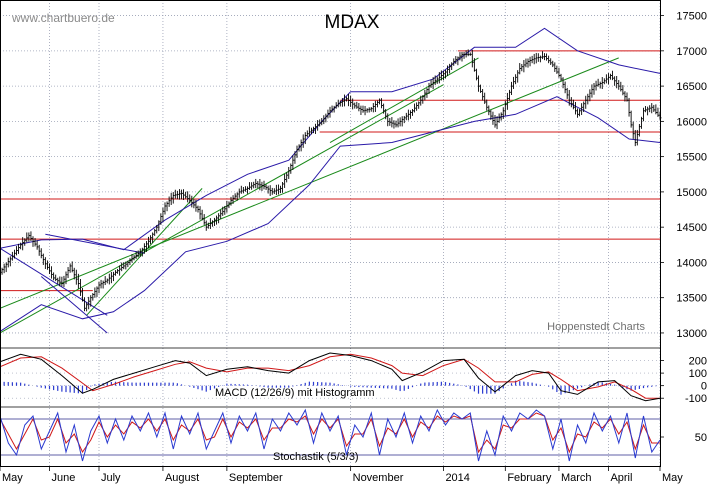  Describe the element at coordinates (691, 263) in the screenshot. I see `price-y-tick-label: 14000` at that location.